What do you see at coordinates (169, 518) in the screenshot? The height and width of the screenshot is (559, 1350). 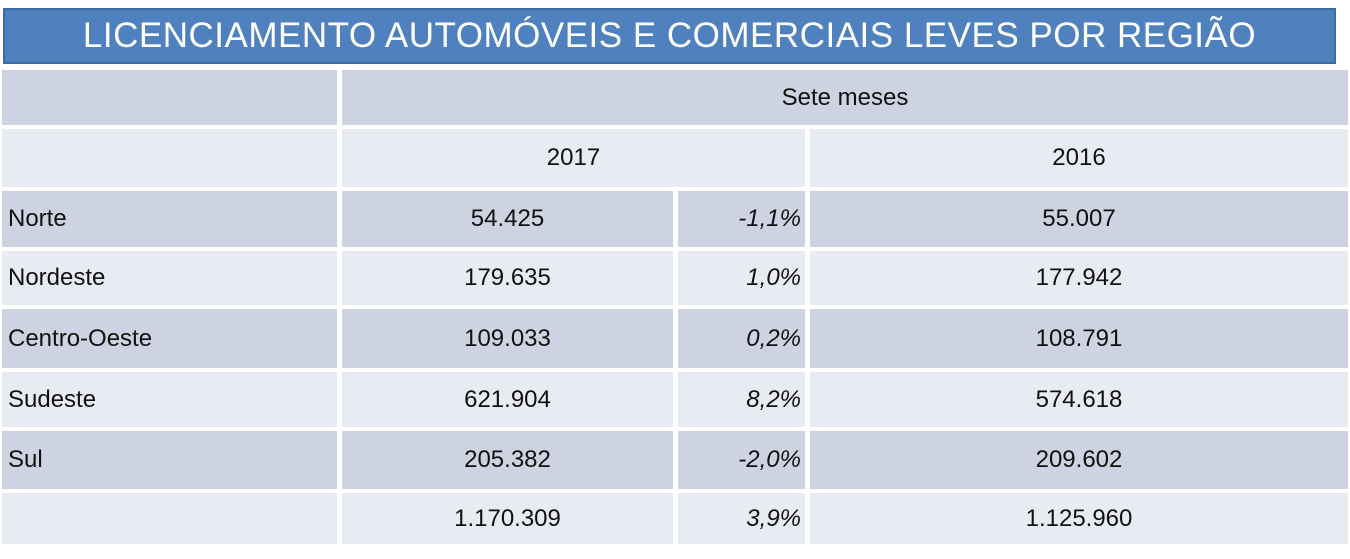 I see `total-row-label` at bounding box center [169, 518].